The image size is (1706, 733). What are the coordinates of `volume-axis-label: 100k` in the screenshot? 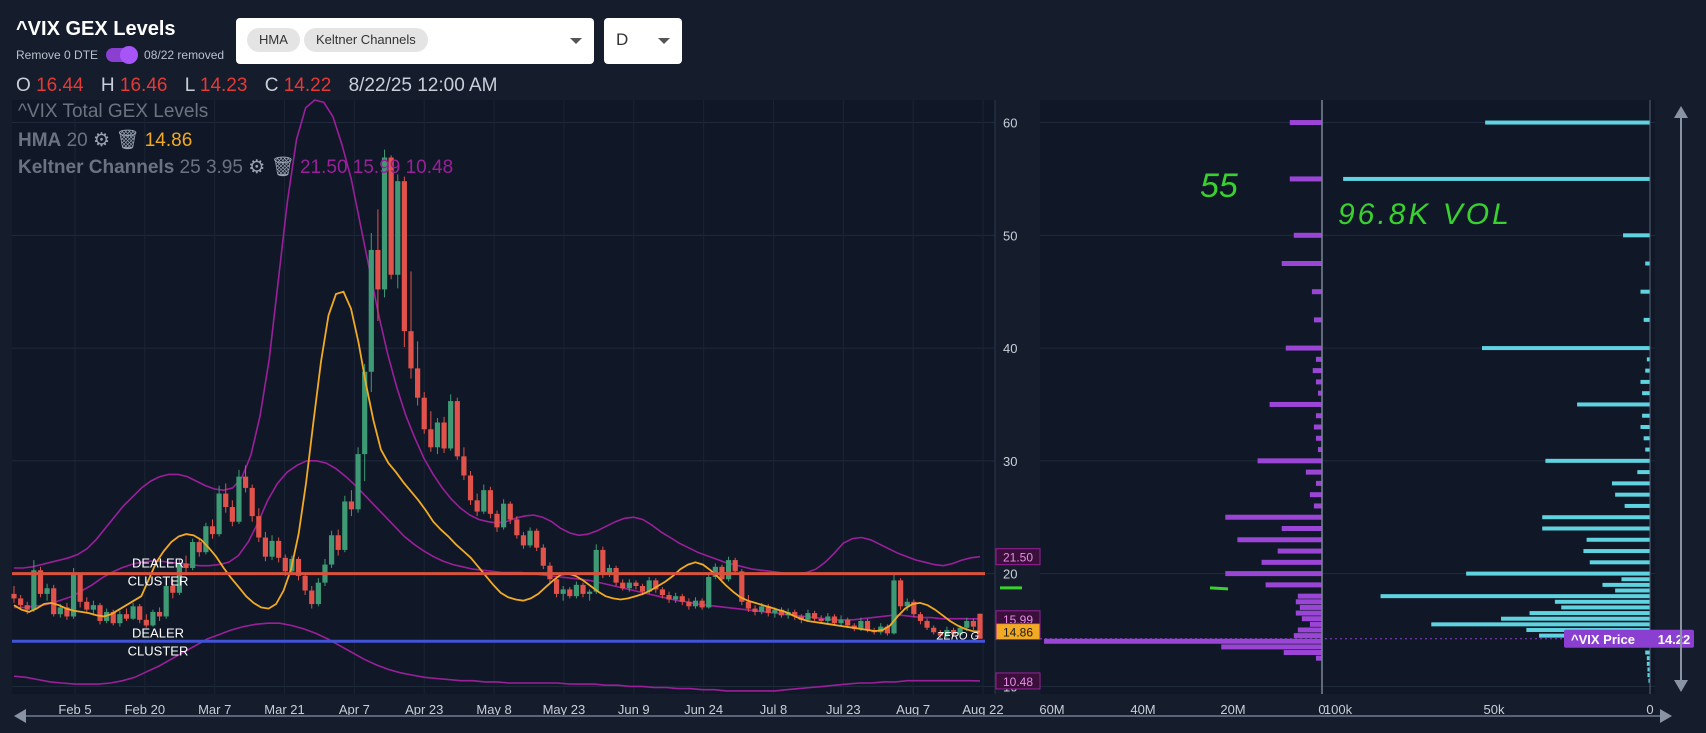 It's located at (1338, 709).